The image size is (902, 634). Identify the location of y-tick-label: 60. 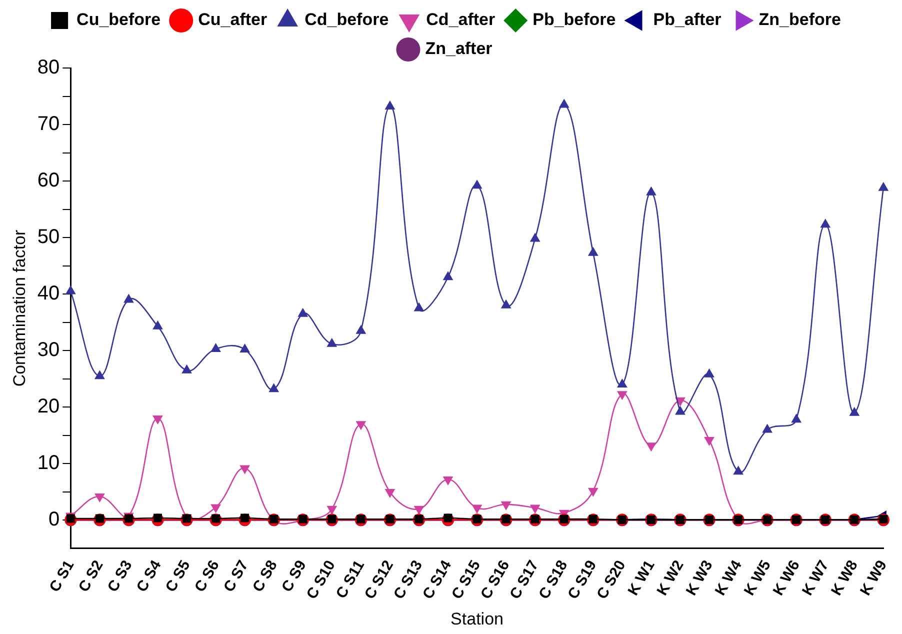
(48, 181).